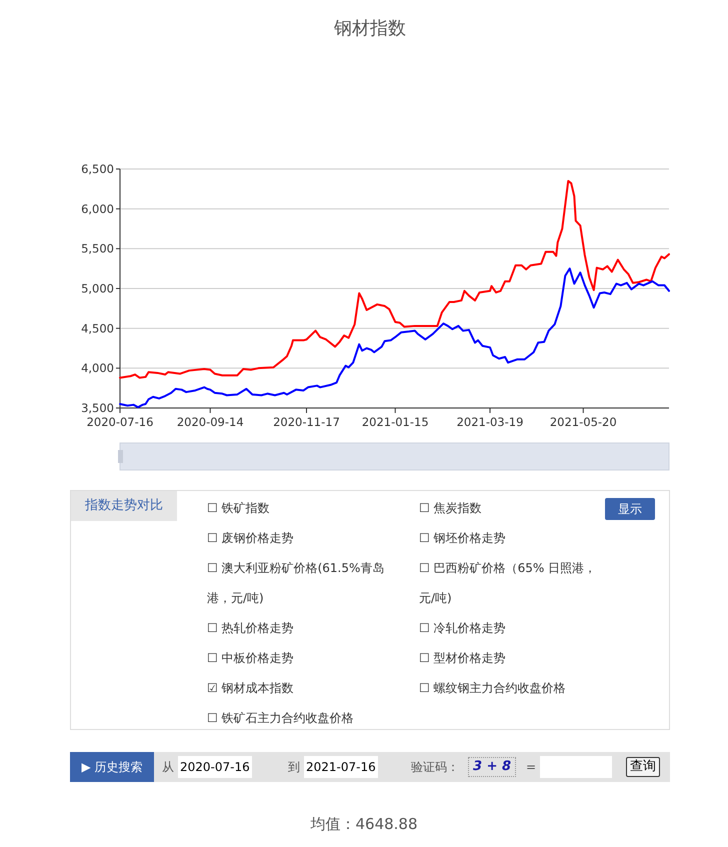 This screenshot has height=847, width=728. Describe the element at coordinates (493, 688) in the screenshot. I see `text: ☐ 螺纹钢主力合约收盘价格` at that location.